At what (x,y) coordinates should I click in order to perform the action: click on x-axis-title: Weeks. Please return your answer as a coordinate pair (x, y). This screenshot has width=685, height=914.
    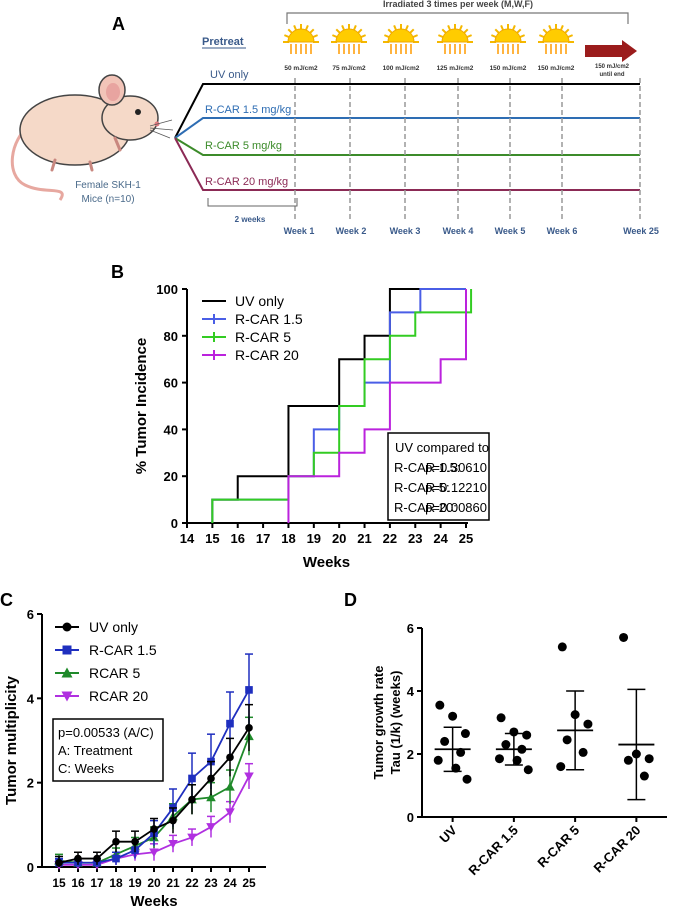
    Looking at the image, I should click on (326, 562).